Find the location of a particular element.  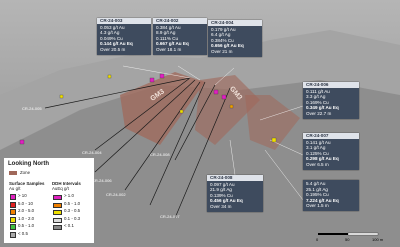

interval: Over 1.5 m is located at coordinates (317, 206).